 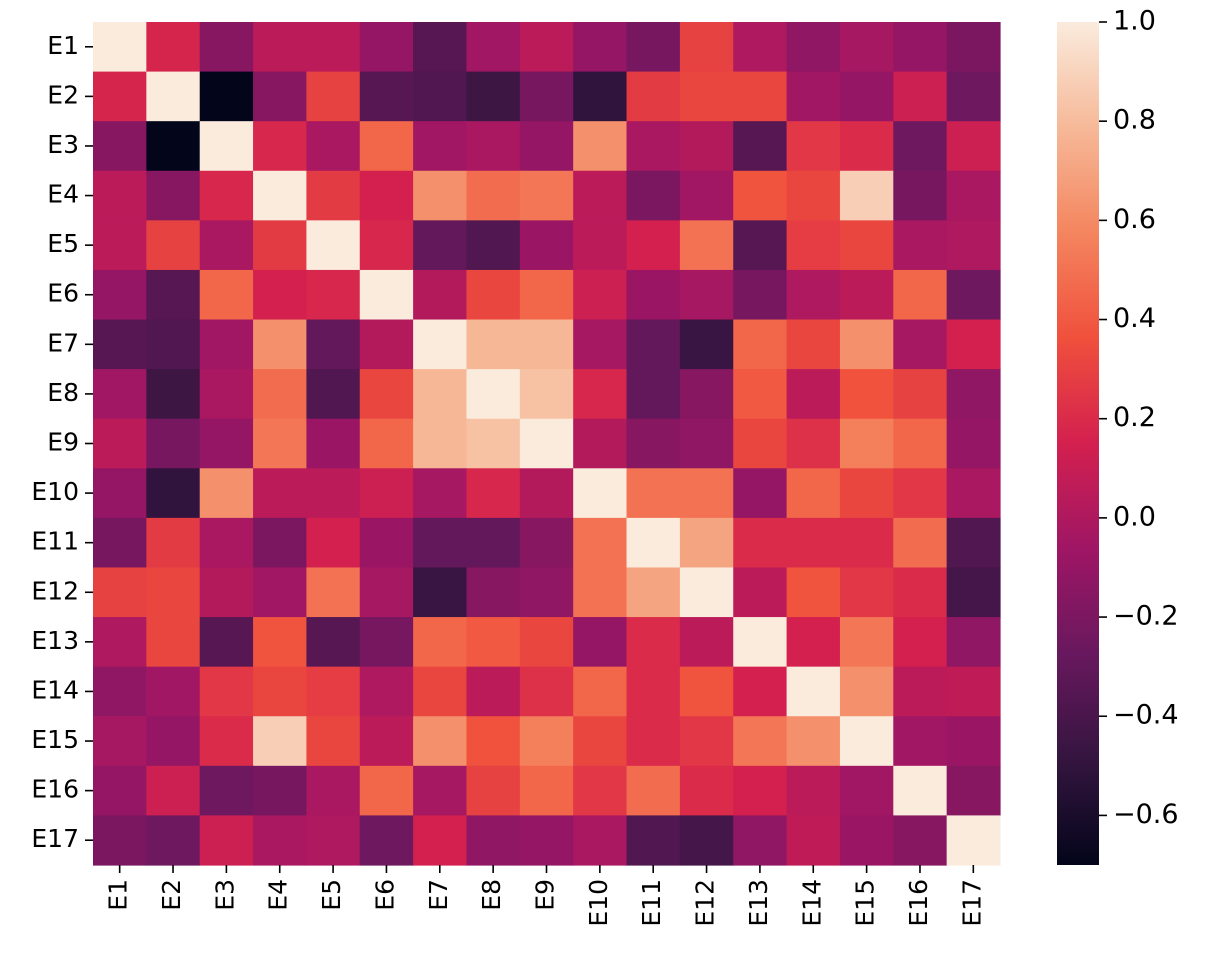 I want to click on y-tick-label: E15, so click(x=55, y=739).